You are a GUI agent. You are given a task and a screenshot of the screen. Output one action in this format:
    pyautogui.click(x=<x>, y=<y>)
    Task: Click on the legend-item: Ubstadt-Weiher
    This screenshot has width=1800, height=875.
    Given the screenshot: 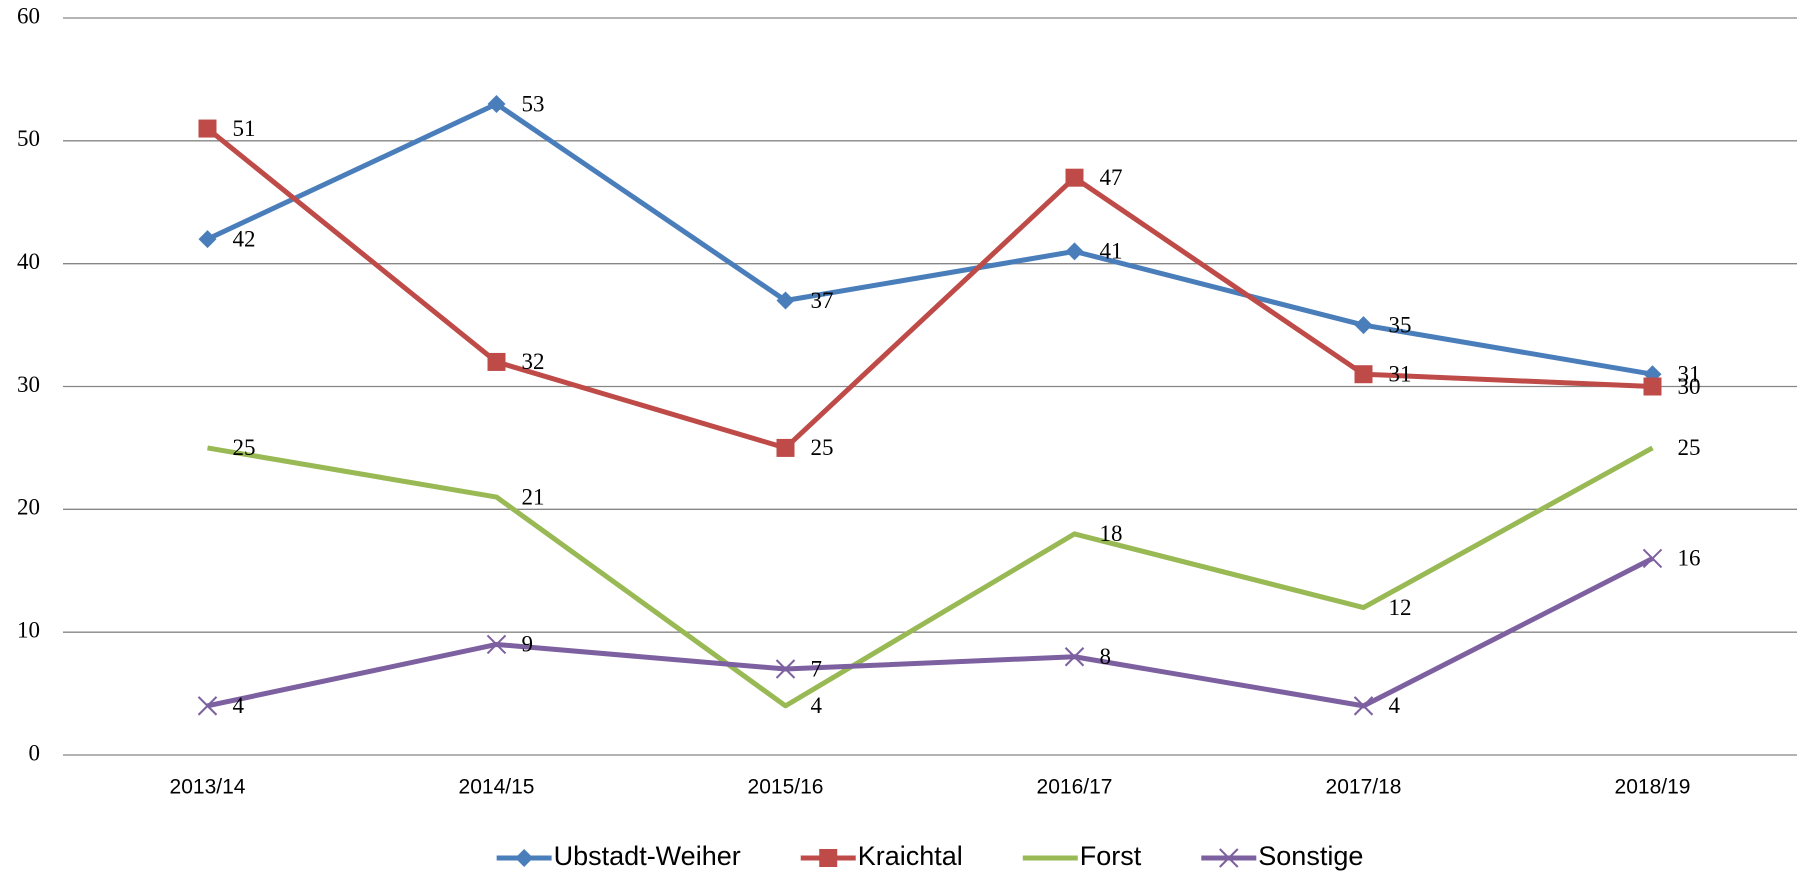 What is the action you would take?
    pyautogui.click(x=618, y=856)
    